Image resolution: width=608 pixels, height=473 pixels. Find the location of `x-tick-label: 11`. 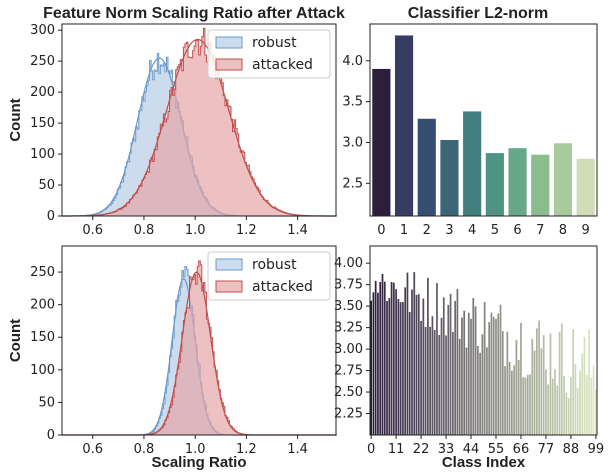

x-tick-label: 11 is located at coordinates (396, 449).